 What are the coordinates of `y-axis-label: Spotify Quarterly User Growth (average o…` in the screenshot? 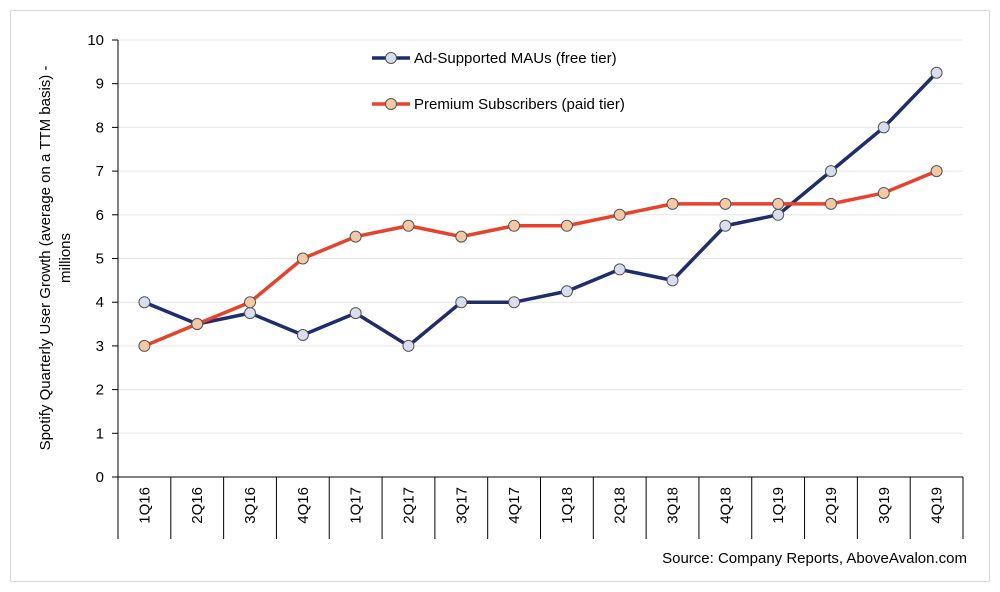 It's located at (45, 258).